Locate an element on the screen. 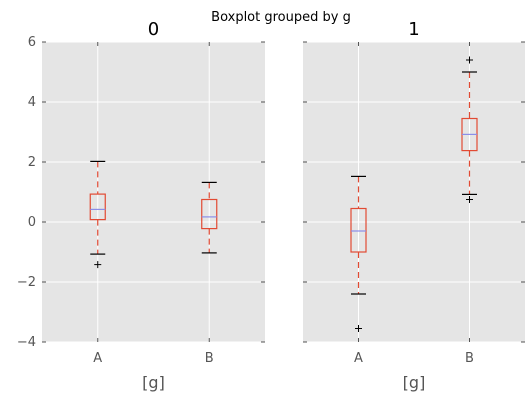  y-tick-label: 6 is located at coordinates (32, 42).